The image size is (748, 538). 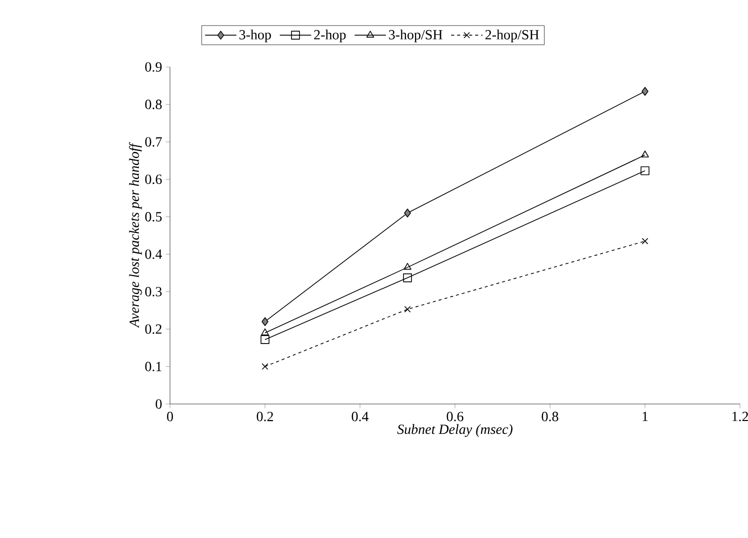 I want to click on legend-label: 3-hop/SH, so click(x=415, y=36).